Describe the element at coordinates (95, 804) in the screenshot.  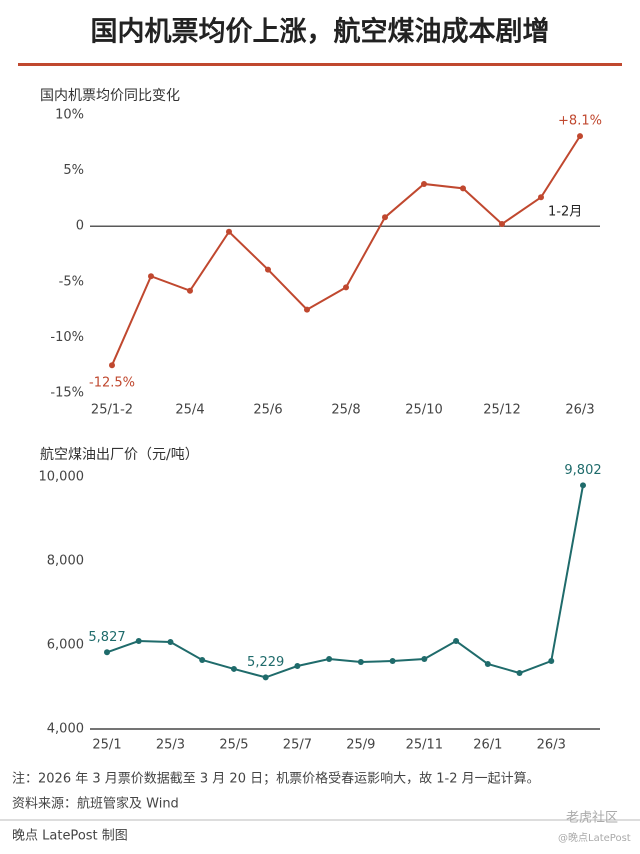
I see `source: 资料来源：航班管家及 Wind` at that location.